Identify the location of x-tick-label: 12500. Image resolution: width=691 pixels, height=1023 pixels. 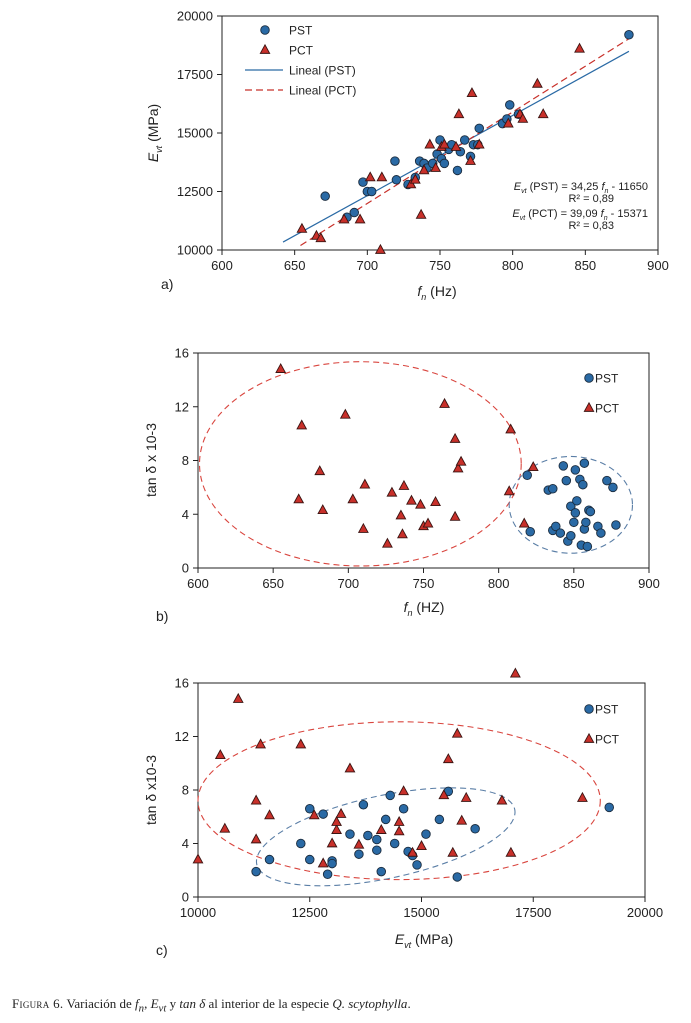
(310, 912).